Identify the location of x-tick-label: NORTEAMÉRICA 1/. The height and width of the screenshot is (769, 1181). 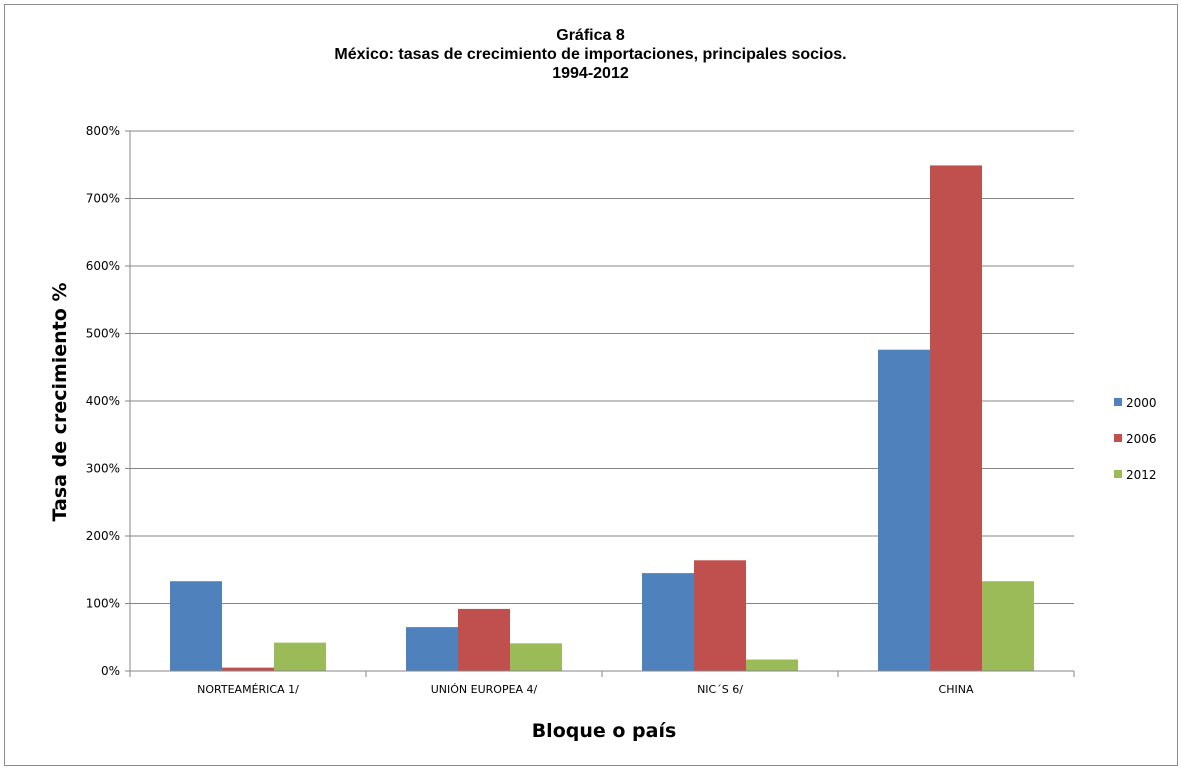
(248, 689).